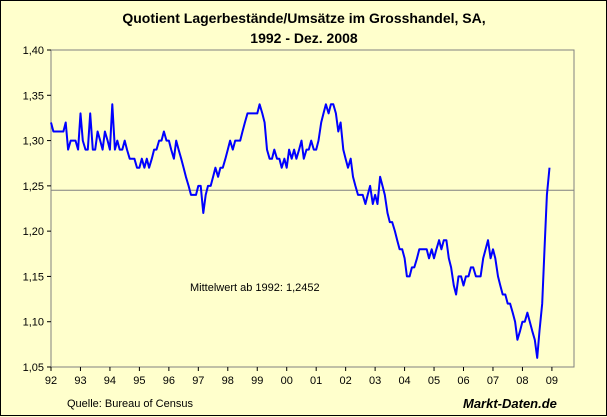 The width and height of the screenshot is (607, 417). I want to click on x-tick-label: 94, so click(110, 381).